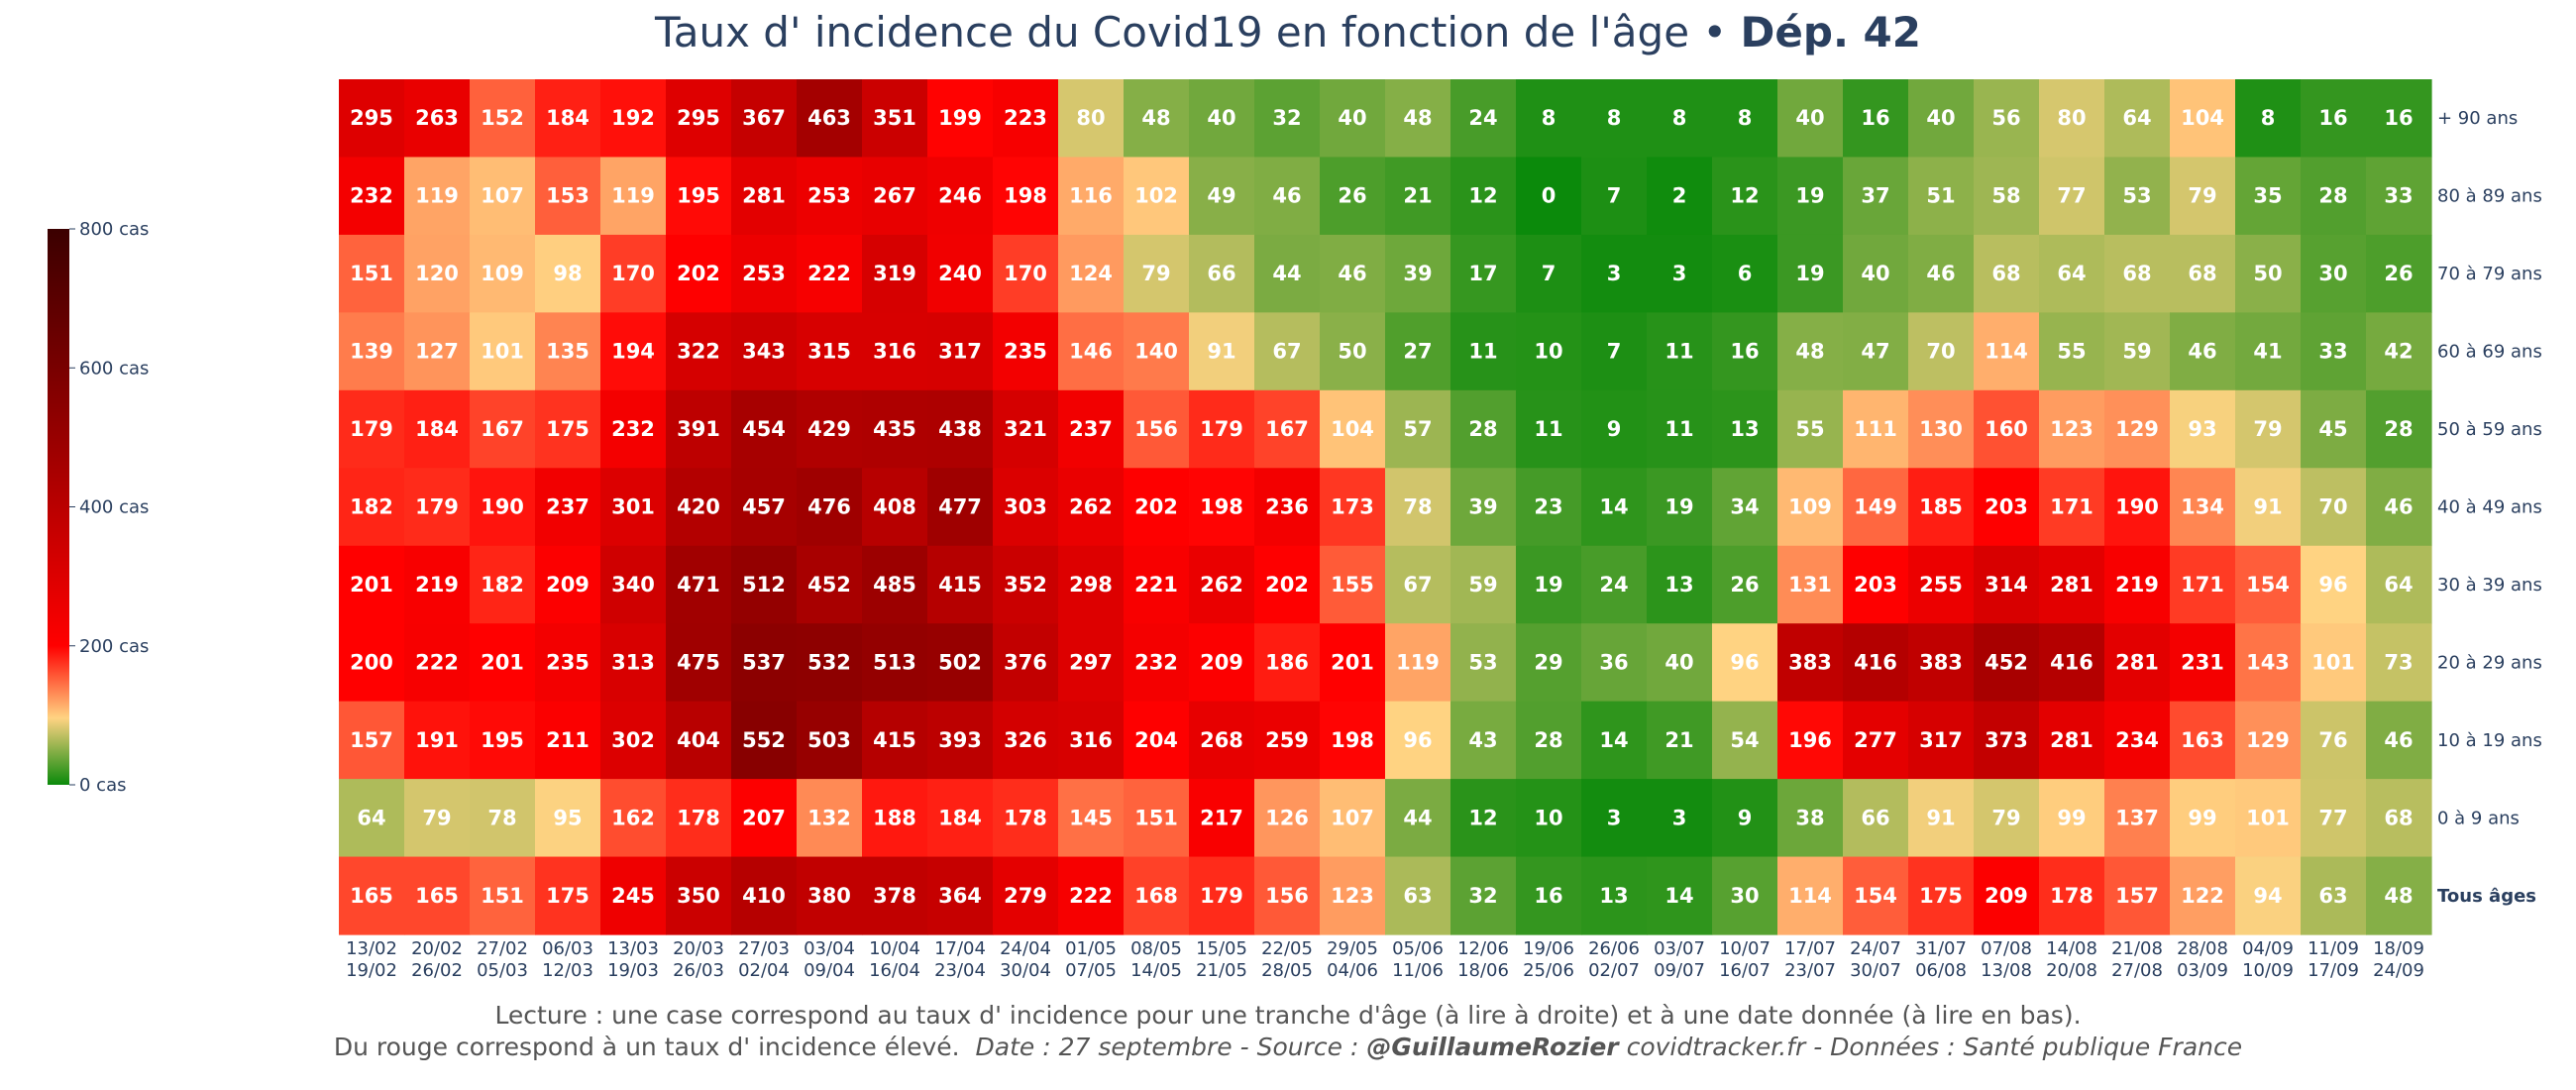 This screenshot has width=2576, height=1090. I want to click on cell-value-label: 170, so click(1025, 273).